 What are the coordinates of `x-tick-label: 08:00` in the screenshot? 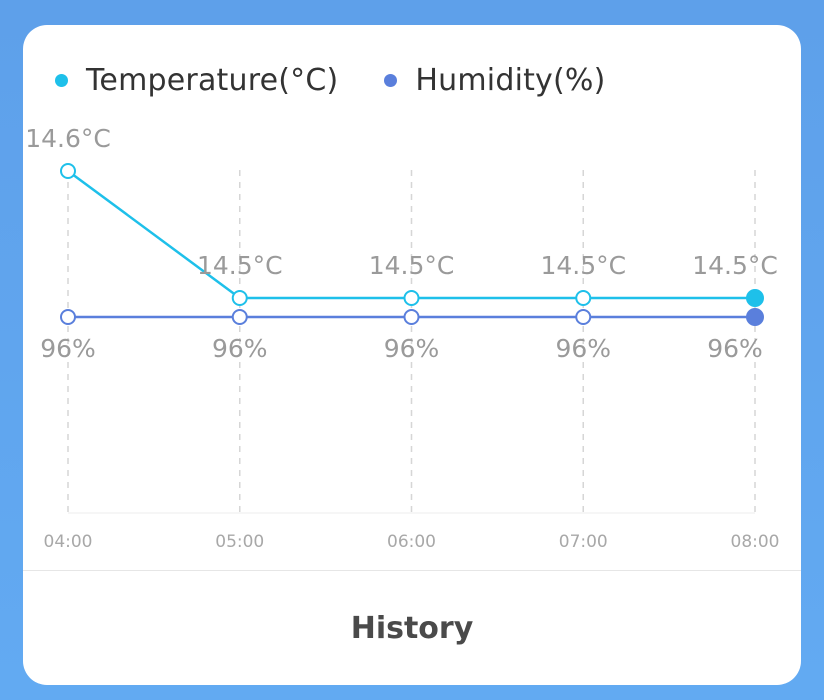 It's located at (755, 542).